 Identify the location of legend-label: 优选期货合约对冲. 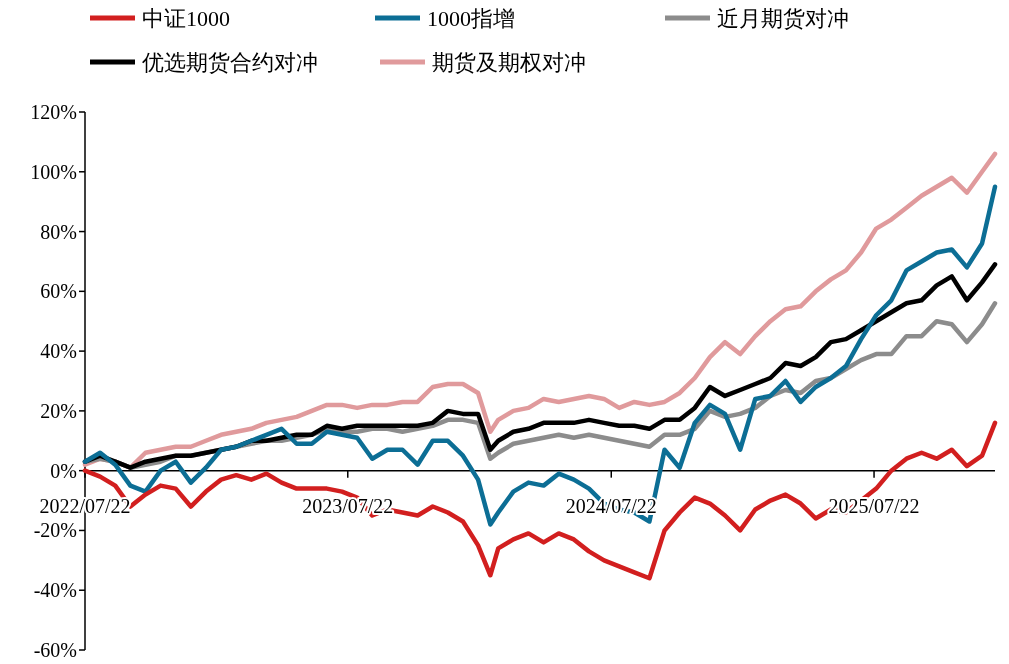
(230, 62).